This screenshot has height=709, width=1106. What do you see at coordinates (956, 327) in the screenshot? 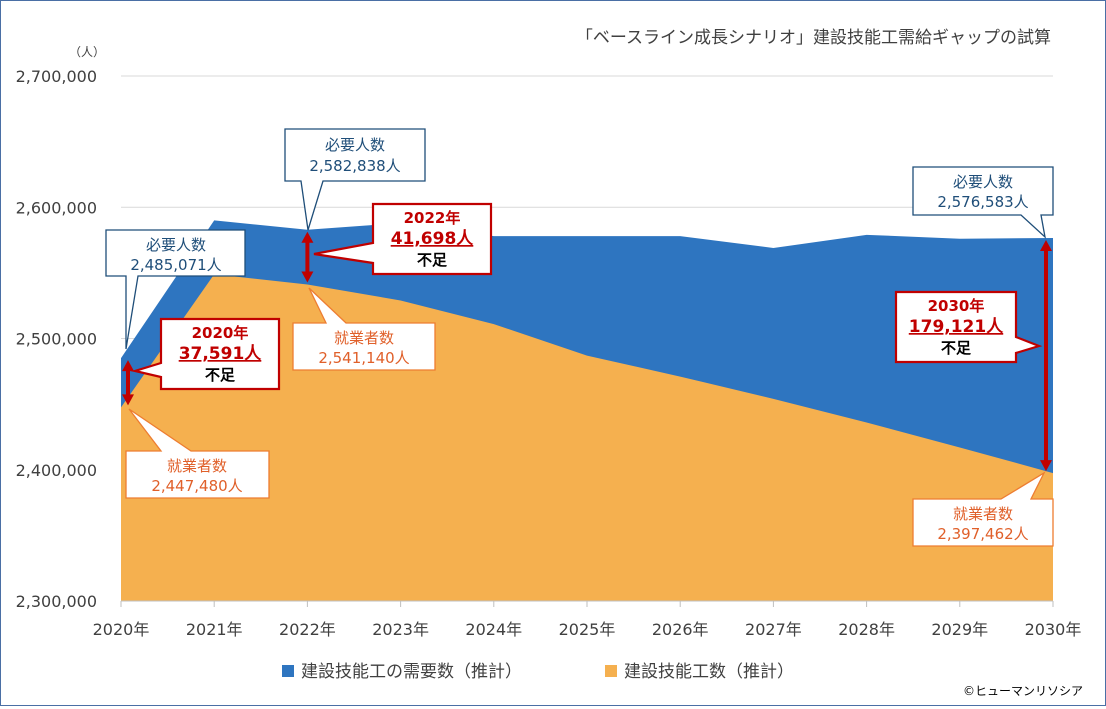
I see `gap-value: 179,121人` at bounding box center [956, 327].